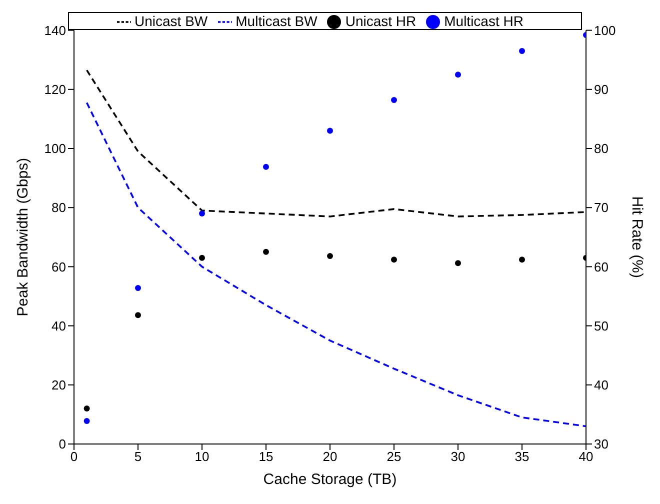 This screenshot has height=504, width=660. Describe the element at coordinates (458, 456) in the screenshot. I see `x-tick-label: 30` at that location.